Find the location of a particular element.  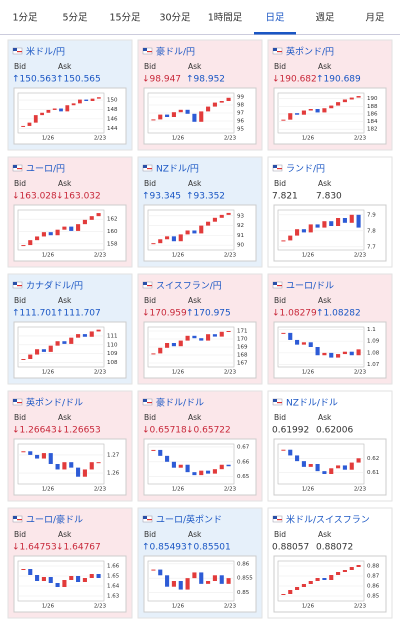

pair-name: 米ドル/スイスフラン is located at coordinates (328, 520).